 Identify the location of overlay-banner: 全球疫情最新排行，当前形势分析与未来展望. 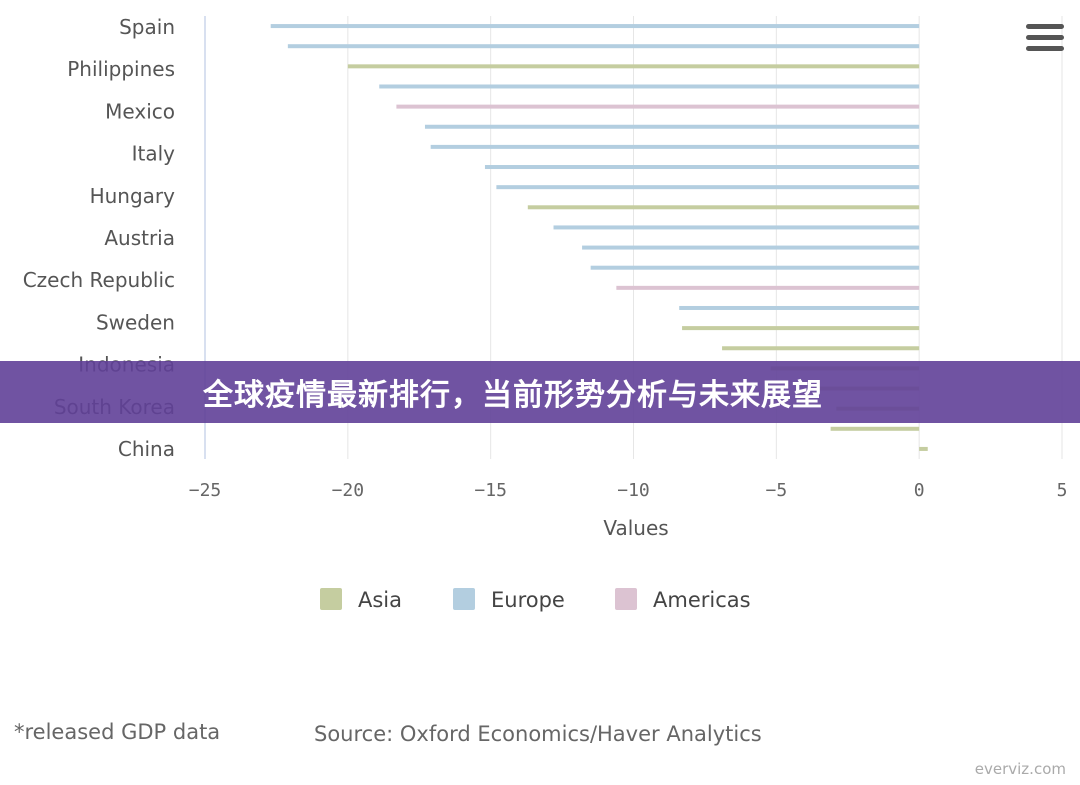
(540, 392).